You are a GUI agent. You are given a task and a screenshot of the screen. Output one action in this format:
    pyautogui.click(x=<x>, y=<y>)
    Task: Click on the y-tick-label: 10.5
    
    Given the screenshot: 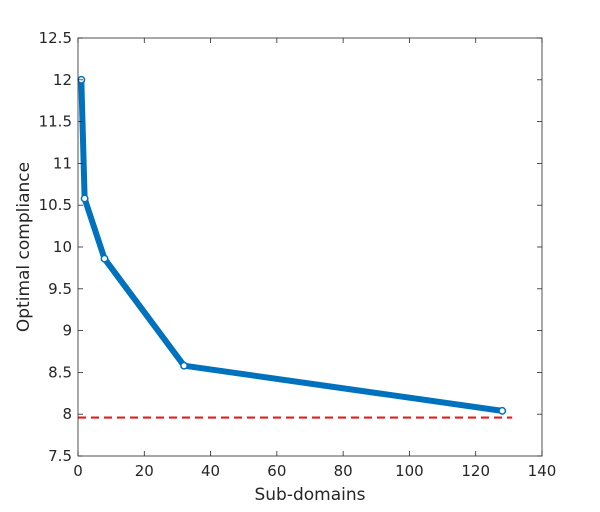 What is the action you would take?
    pyautogui.click(x=55, y=205)
    